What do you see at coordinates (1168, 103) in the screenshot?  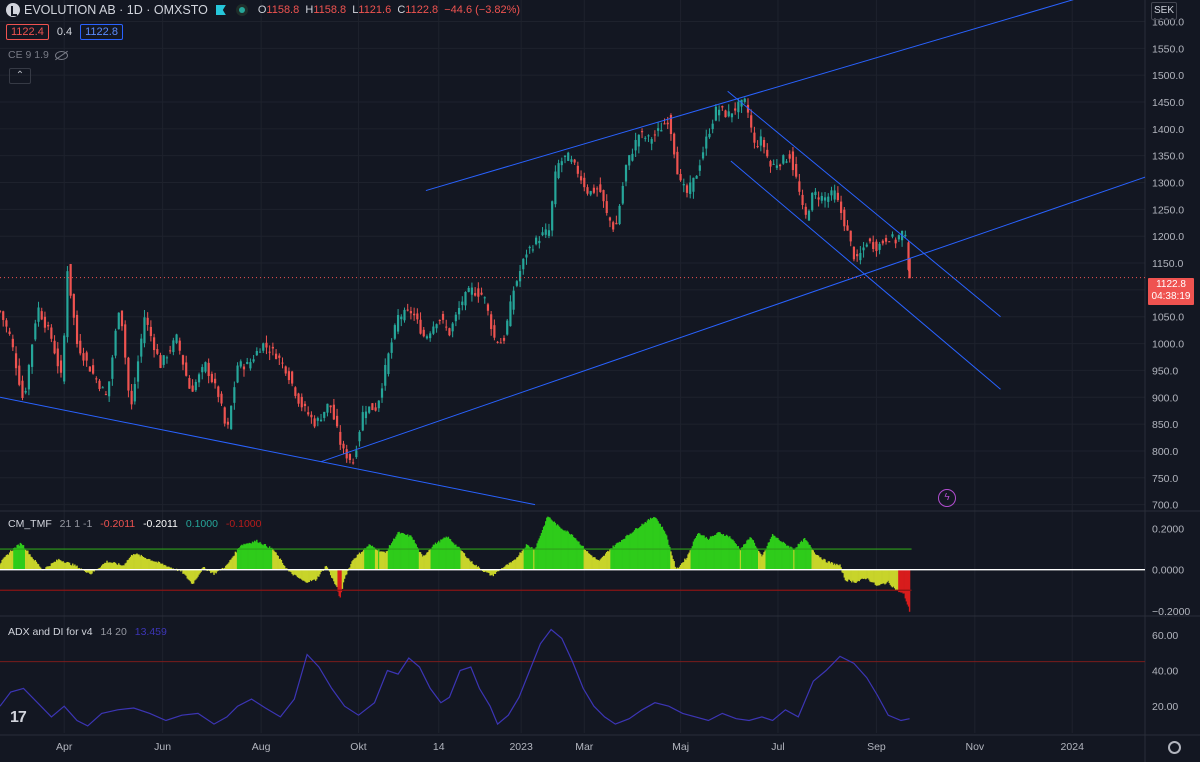 I see `price-tick-label: 1450.0` at bounding box center [1168, 103].